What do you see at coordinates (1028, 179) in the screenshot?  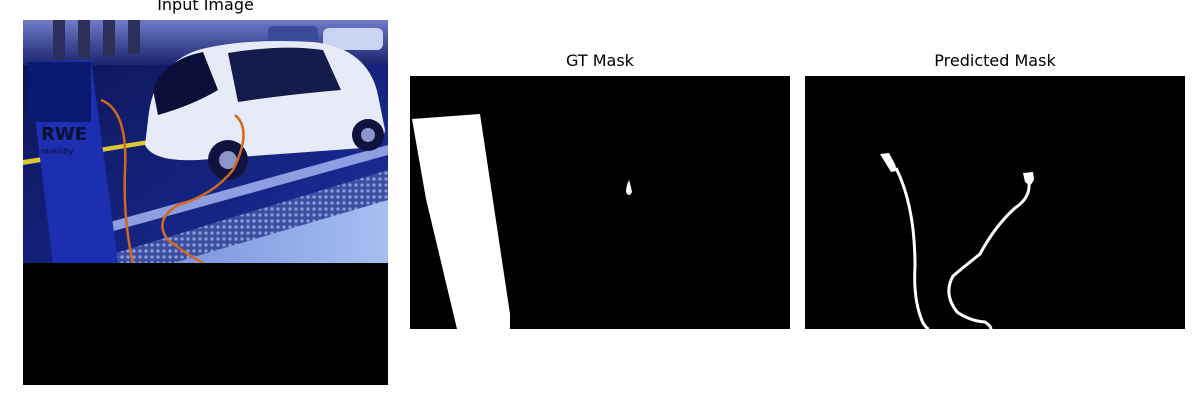 I see `pred-plug-right` at bounding box center [1028, 179].